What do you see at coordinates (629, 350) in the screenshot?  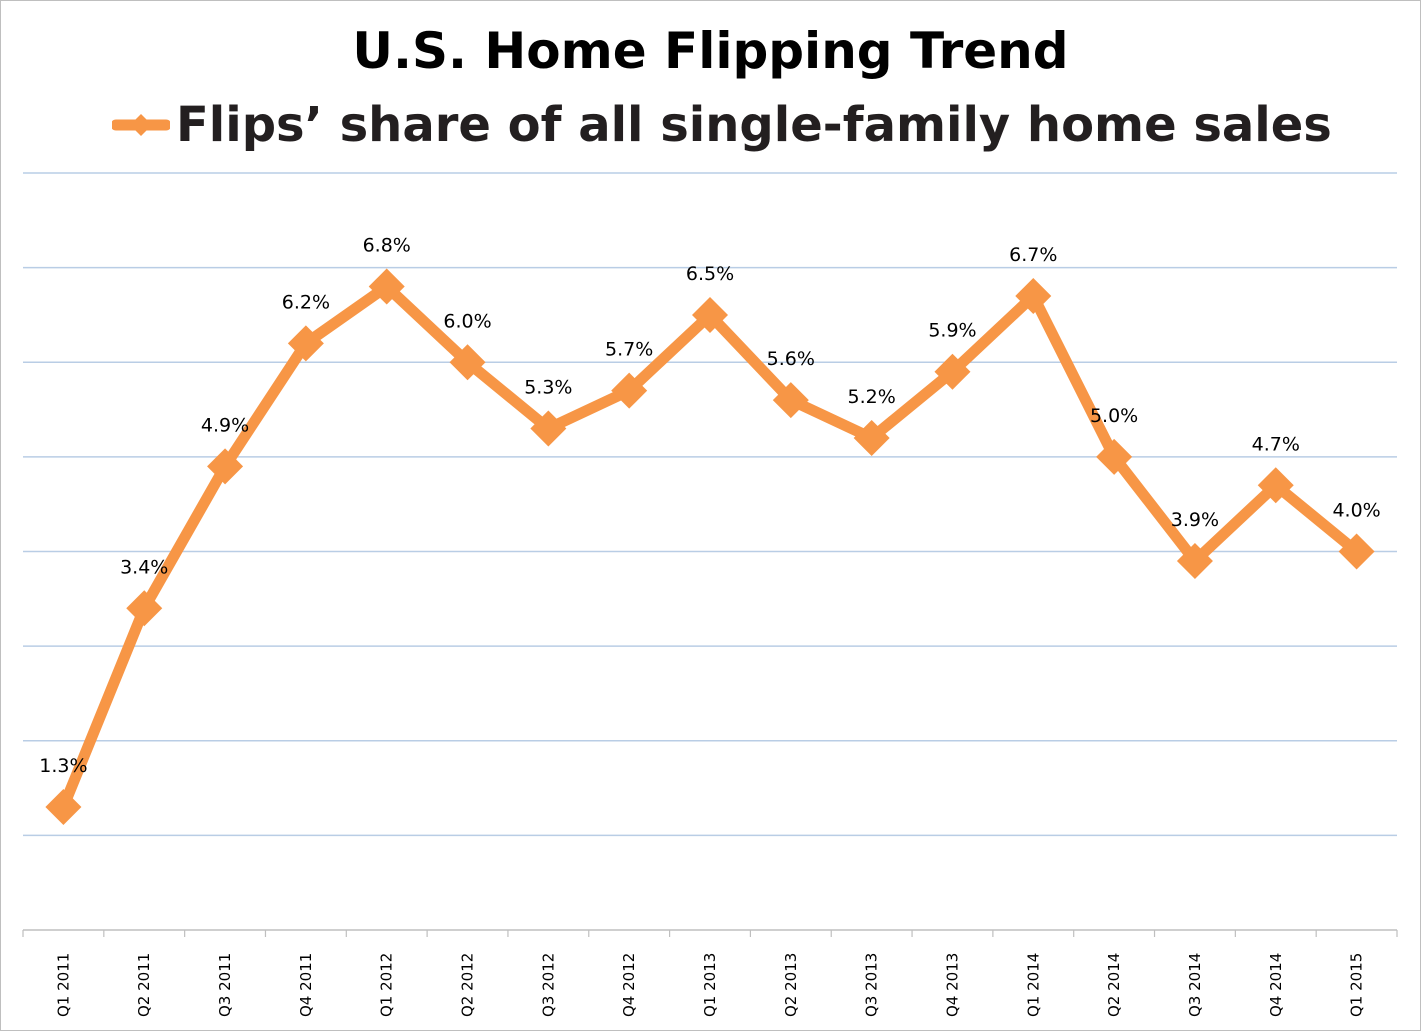 I see `data-label: 5.7%` at bounding box center [629, 350].